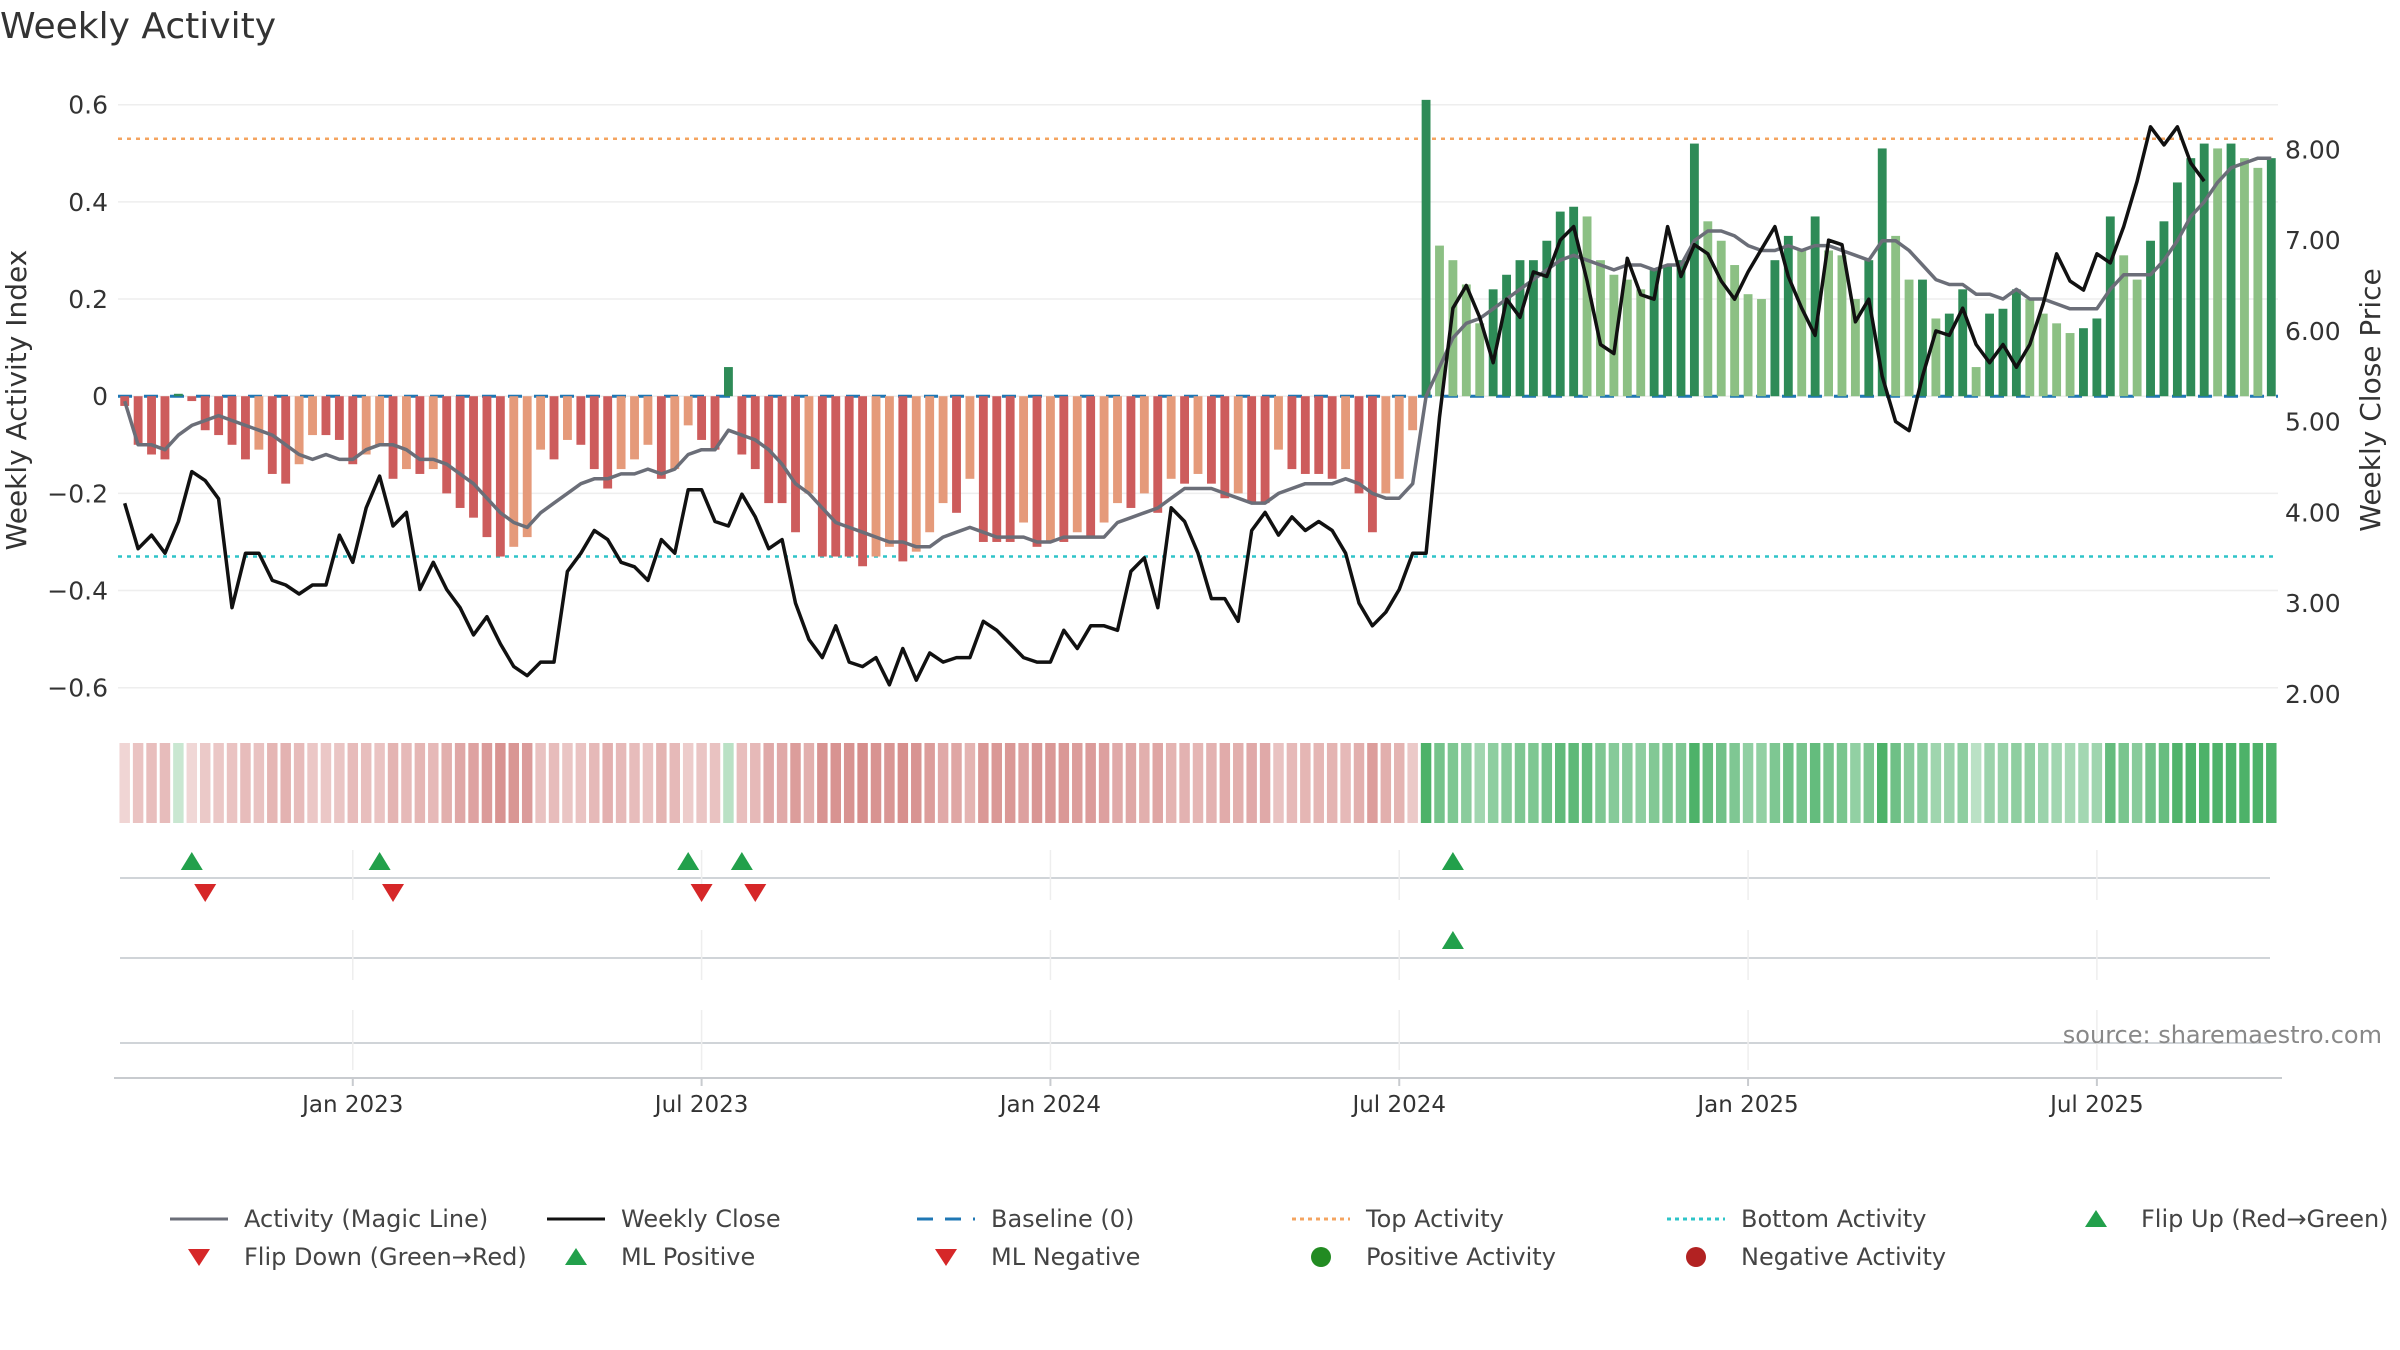  Describe the element at coordinates (701, 1219) in the screenshot. I see `legend-label: Weekly Close` at that location.